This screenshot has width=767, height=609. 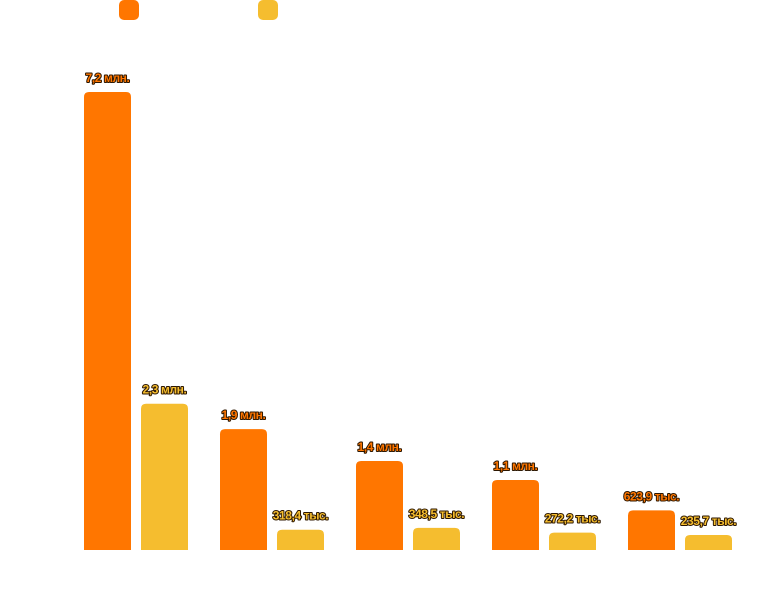 What do you see at coordinates (108, 78) in the screenshot?
I see `data-label-series-1-category-1: 7,2 млн.` at bounding box center [108, 78].